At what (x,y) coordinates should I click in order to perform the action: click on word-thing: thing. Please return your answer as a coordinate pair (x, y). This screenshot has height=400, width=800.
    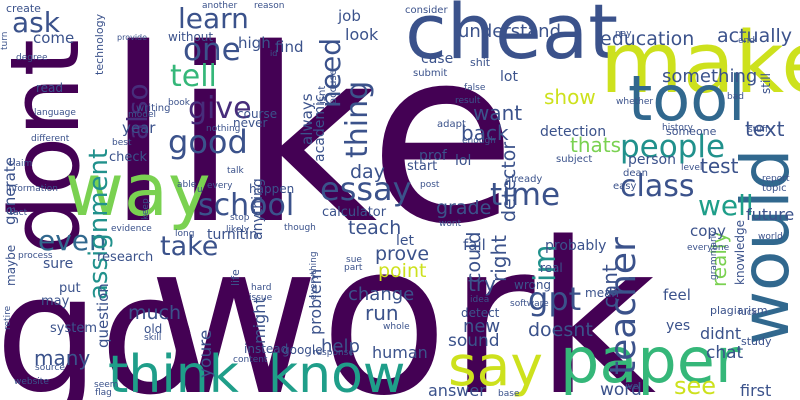
    Looking at the image, I should click on (357, 119).